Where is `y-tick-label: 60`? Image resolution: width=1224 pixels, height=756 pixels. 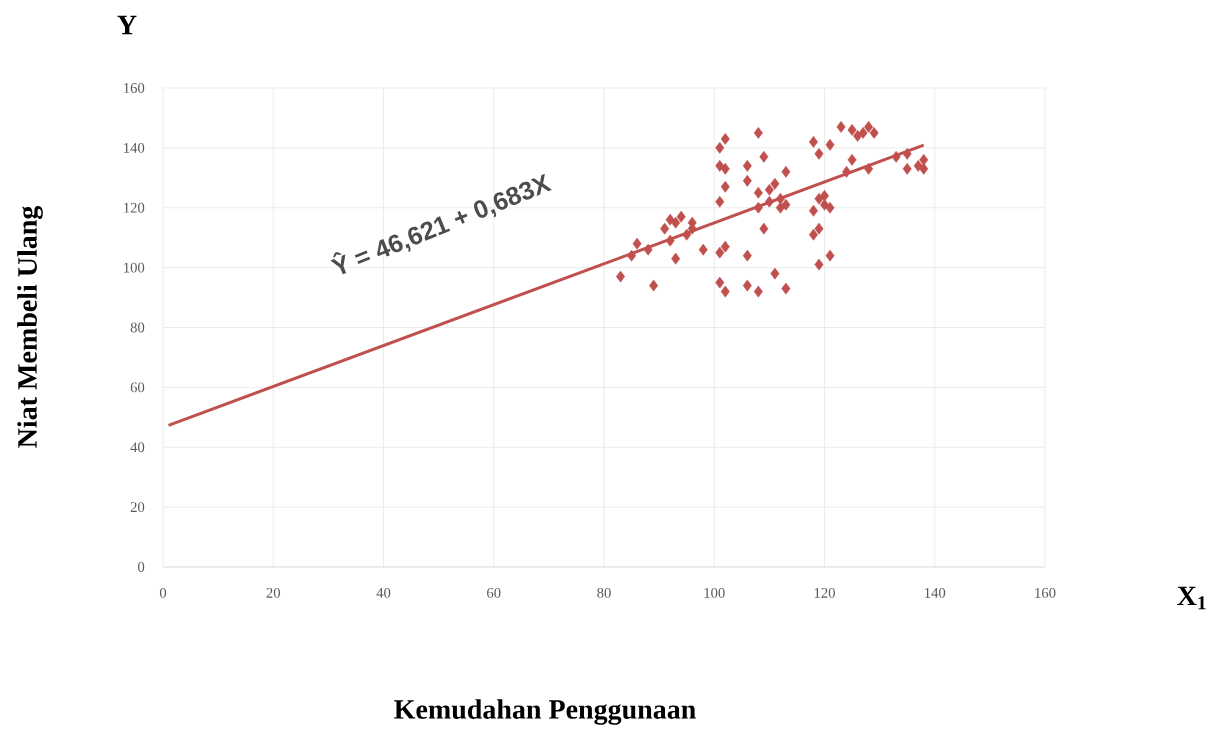
y-tick-label: 60 is located at coordinates (137, 387).